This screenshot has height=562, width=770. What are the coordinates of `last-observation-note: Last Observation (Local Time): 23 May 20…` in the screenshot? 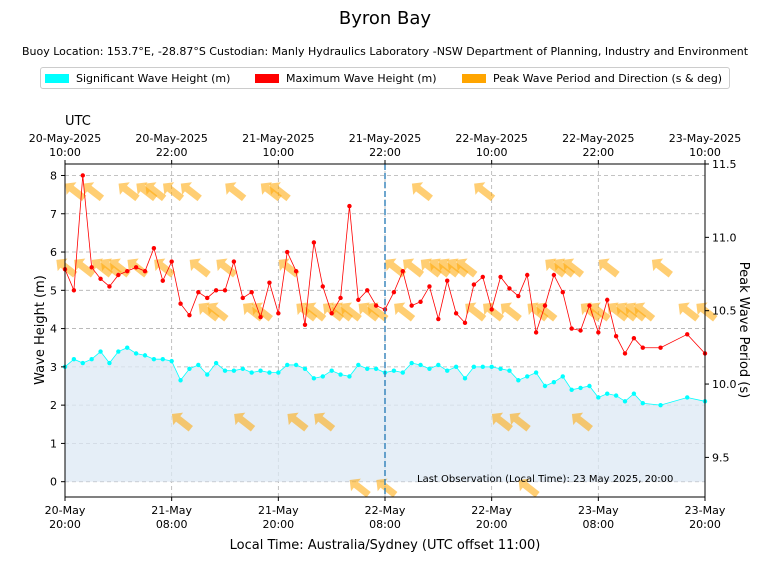 It's located at (545, 479).